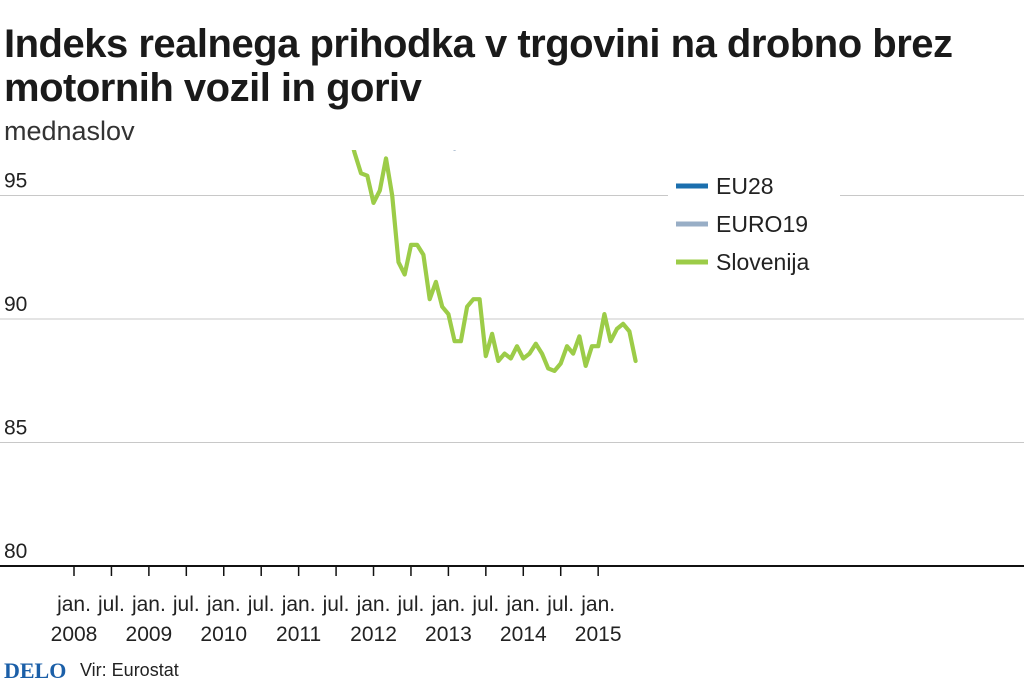 This screenshot has height=696, width=1024. I want to click on series-lines, so click(494, 261).